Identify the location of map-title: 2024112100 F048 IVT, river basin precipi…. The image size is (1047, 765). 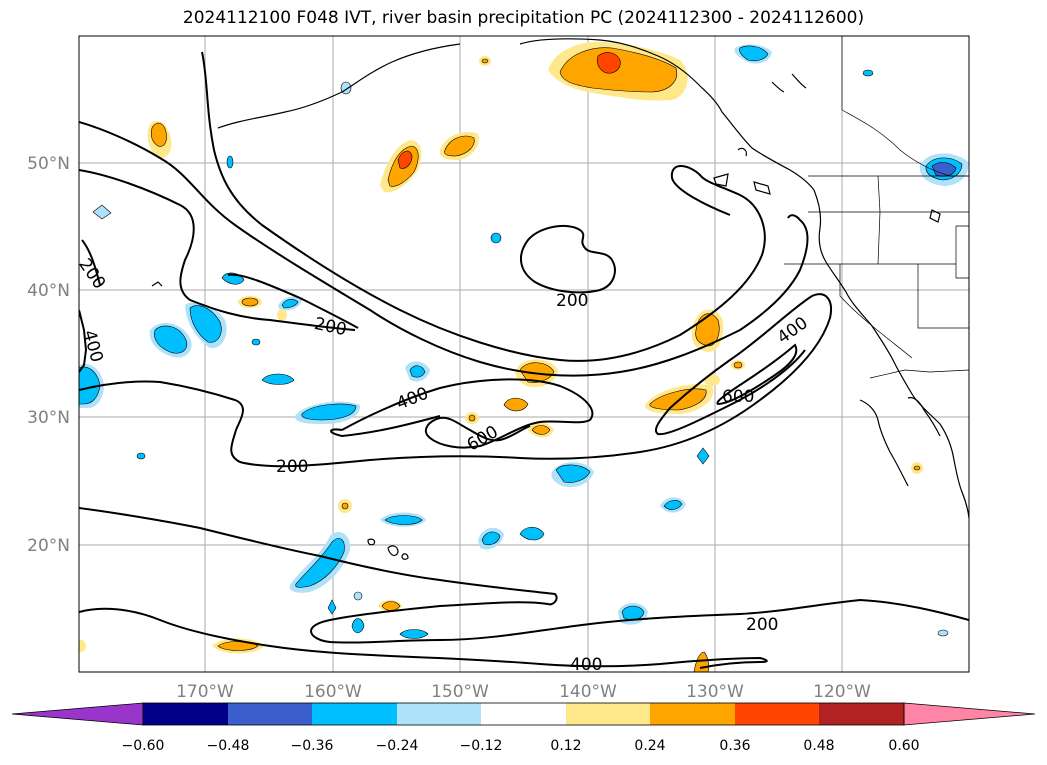
(523, 18).